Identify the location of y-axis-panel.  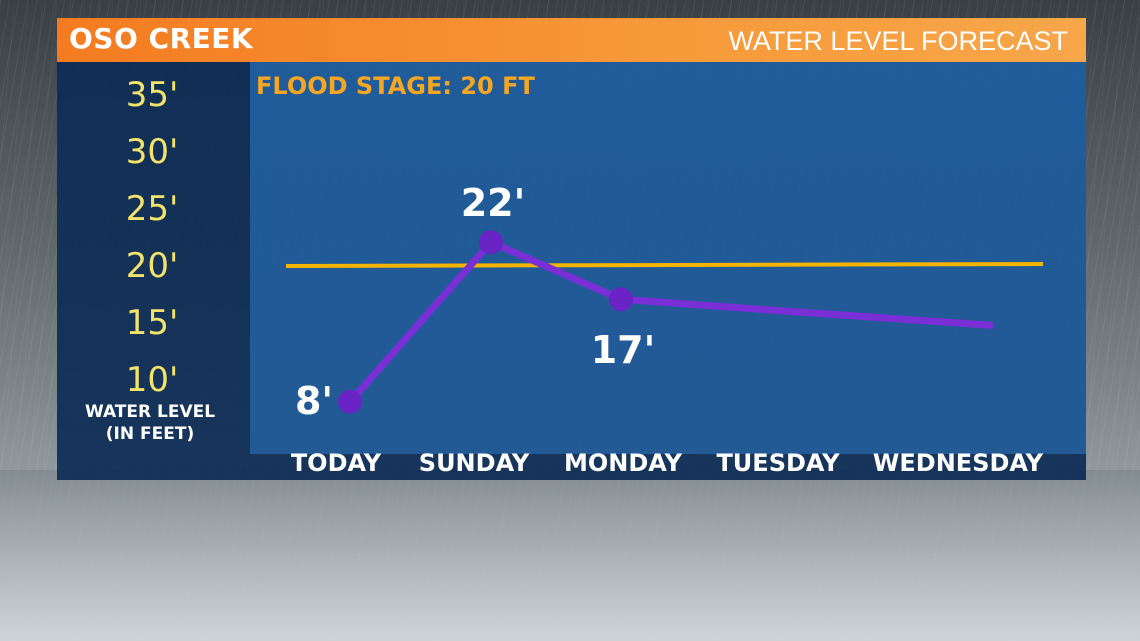
(153, 258).